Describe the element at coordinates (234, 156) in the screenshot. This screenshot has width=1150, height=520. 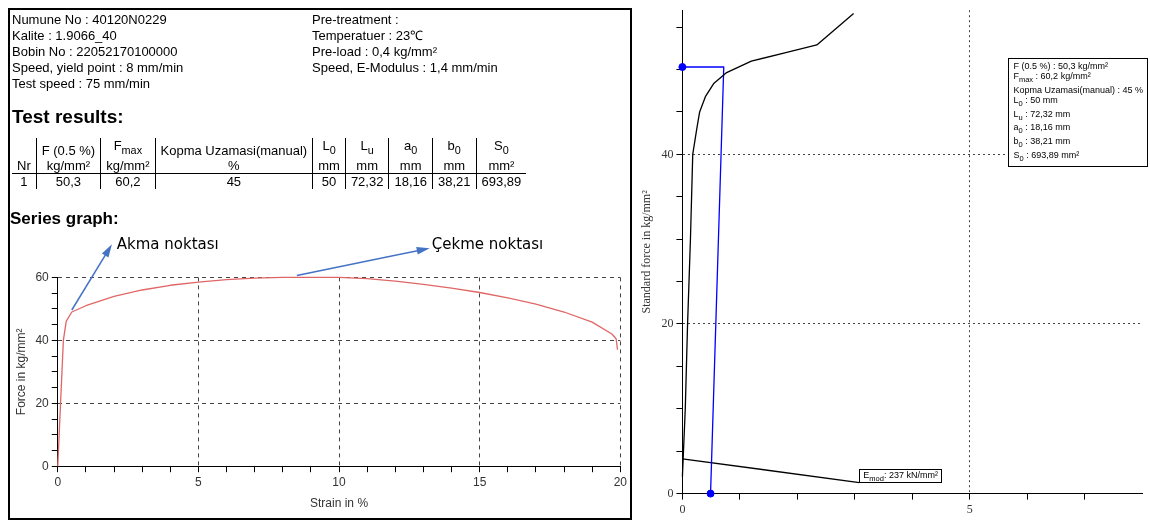
I see `category-label: Kopma Uzamasi(manual) %` at that location.